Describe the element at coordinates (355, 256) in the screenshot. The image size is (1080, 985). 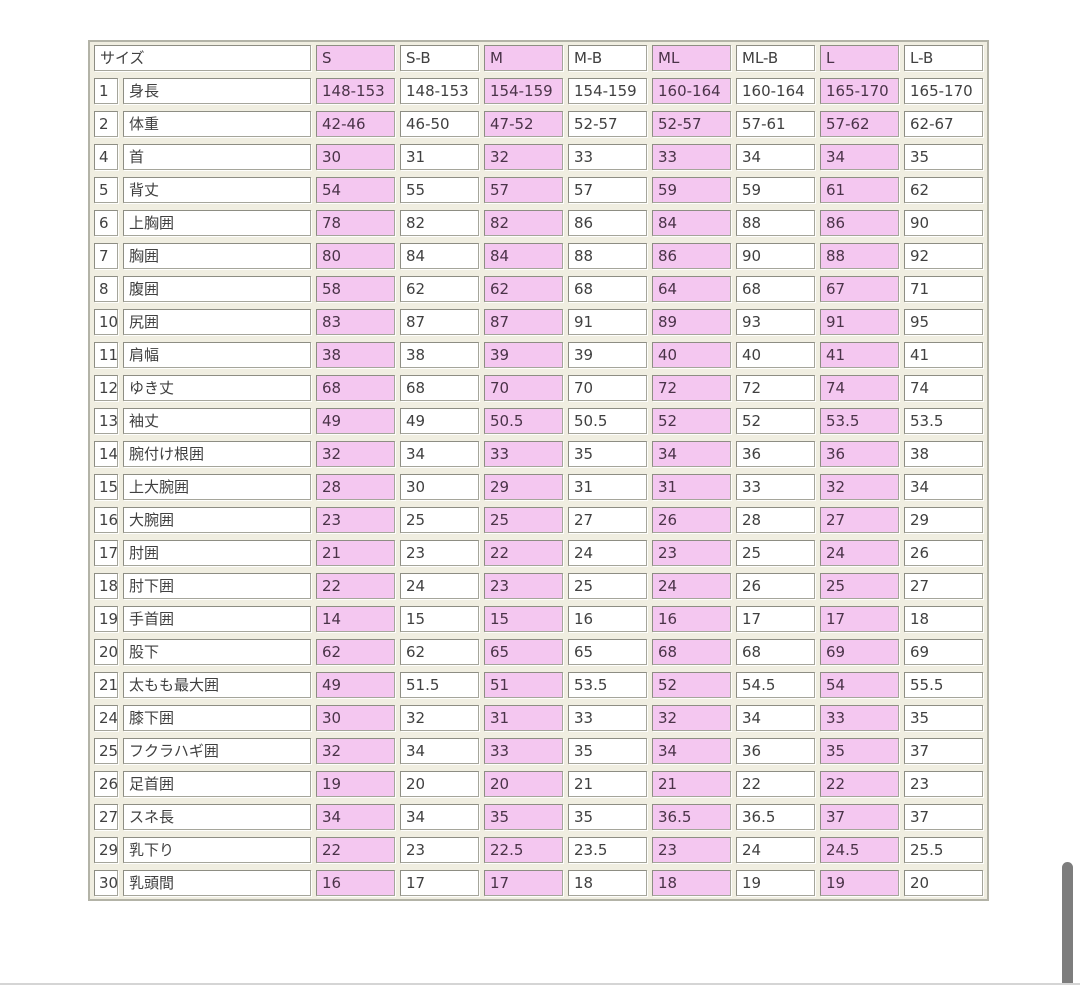
I see `measurement-value: 80` at that location.